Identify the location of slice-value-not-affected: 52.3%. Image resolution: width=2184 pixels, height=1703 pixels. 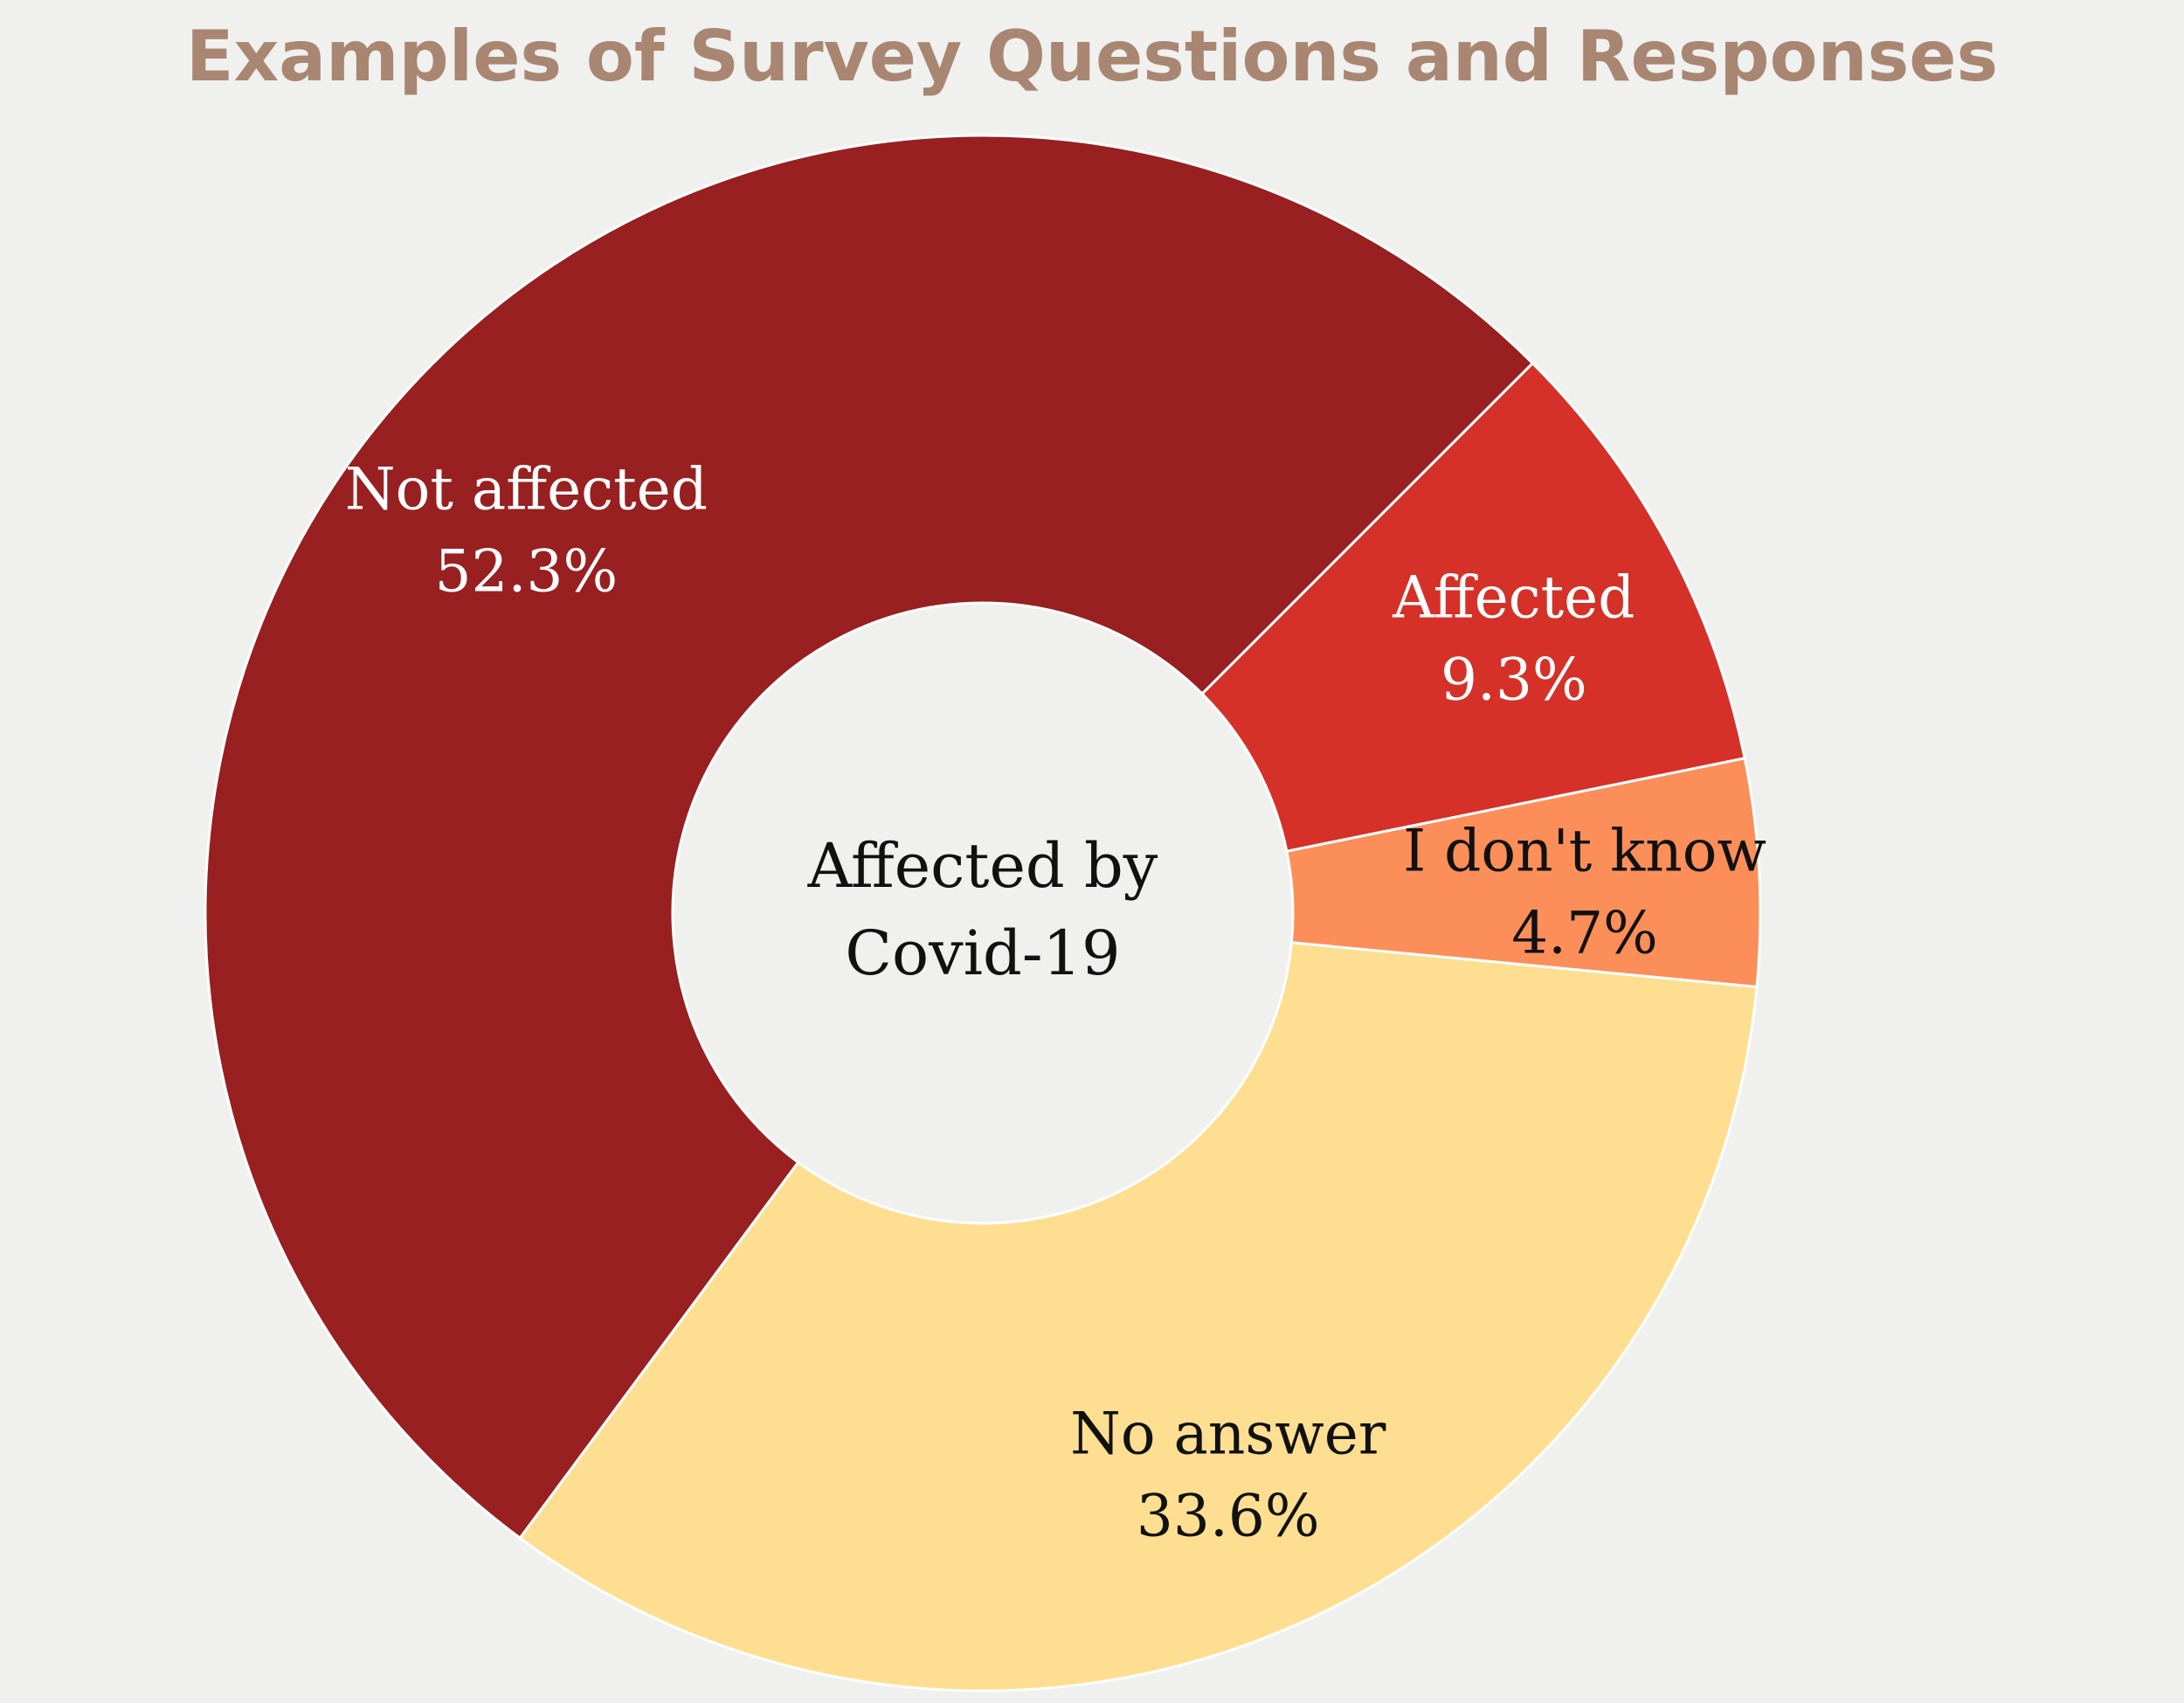
(527, 571).